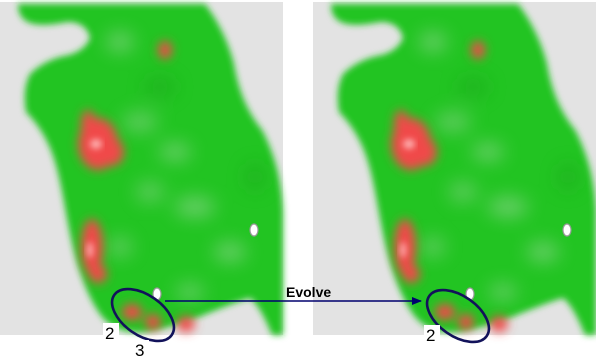 The width and height of the screenshot is (596, 358). What do you see at coordinates (458, 316) in the screenshot?
I see `highlight-ellipse-after` at bounding box center [458, 316].